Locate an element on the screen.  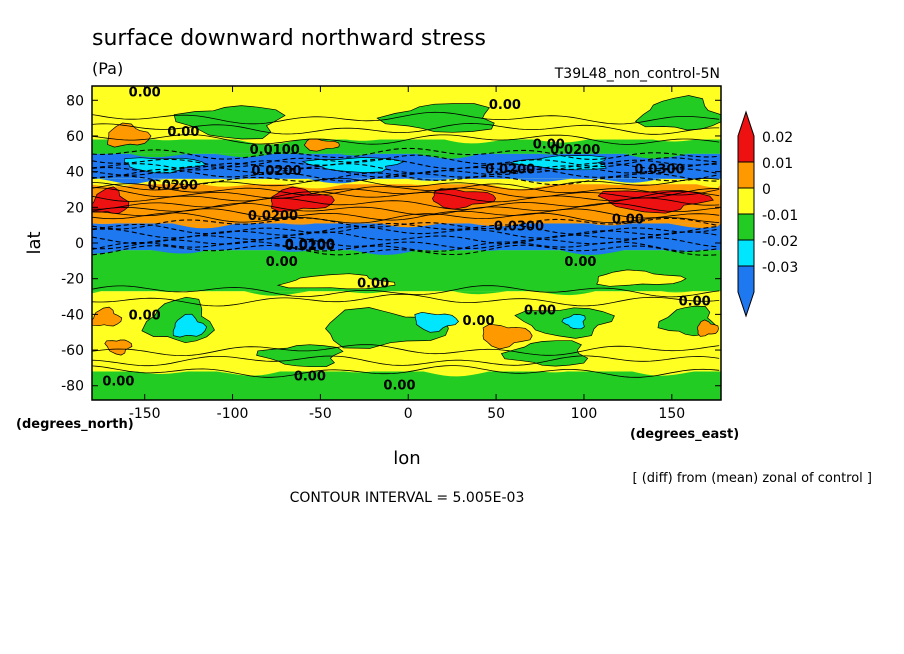
x-tick-label: 50 is located at coordinates (496, 414).